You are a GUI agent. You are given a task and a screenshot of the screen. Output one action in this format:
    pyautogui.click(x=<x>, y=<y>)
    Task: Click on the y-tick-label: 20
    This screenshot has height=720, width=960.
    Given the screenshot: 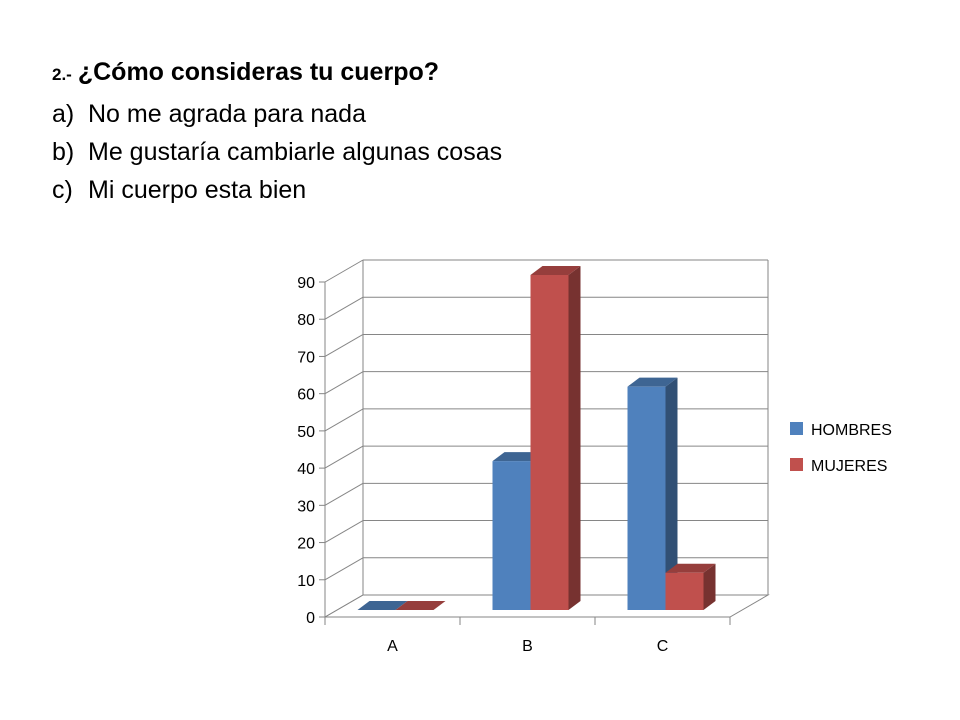 What is the action you would take?
    pyautogui.click(x=306, y=544)
    